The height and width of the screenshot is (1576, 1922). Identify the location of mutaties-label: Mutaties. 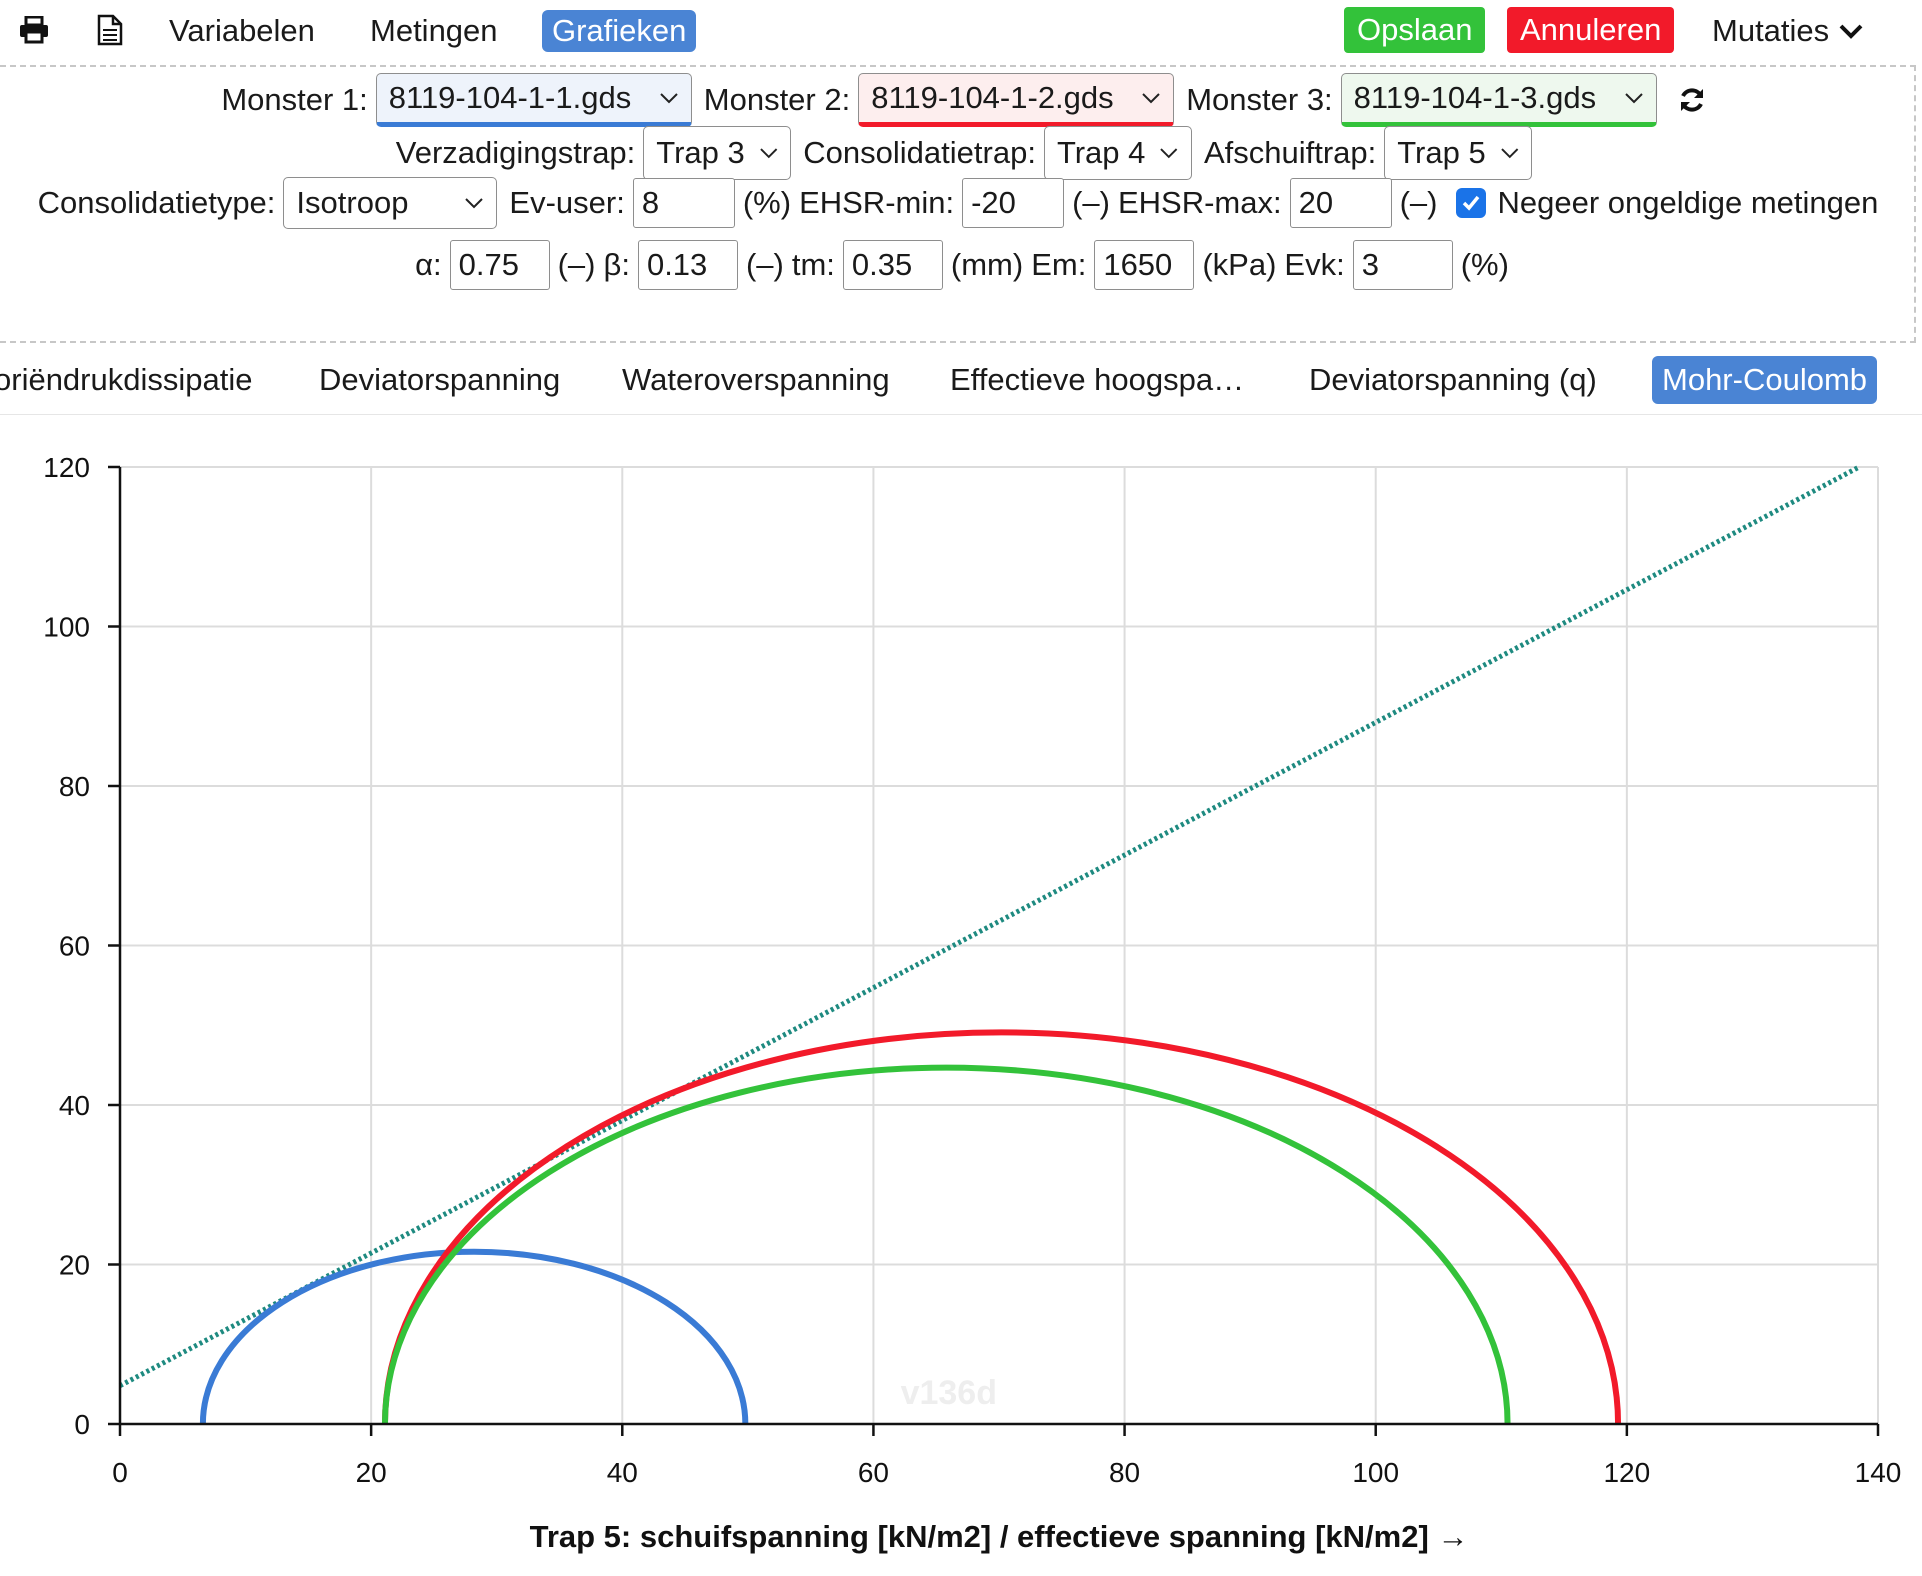
(1771, 30).